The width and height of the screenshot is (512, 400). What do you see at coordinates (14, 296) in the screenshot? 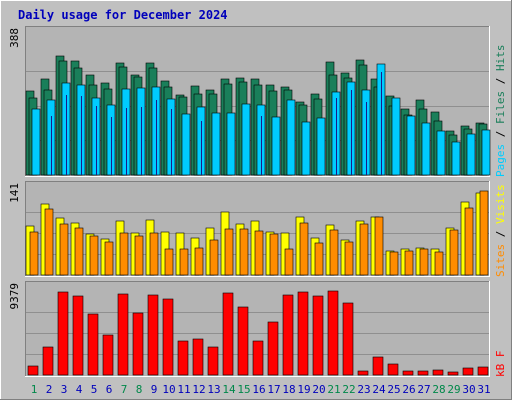
I see `axis-max-label: 9379` at bounding box center [14, 296].